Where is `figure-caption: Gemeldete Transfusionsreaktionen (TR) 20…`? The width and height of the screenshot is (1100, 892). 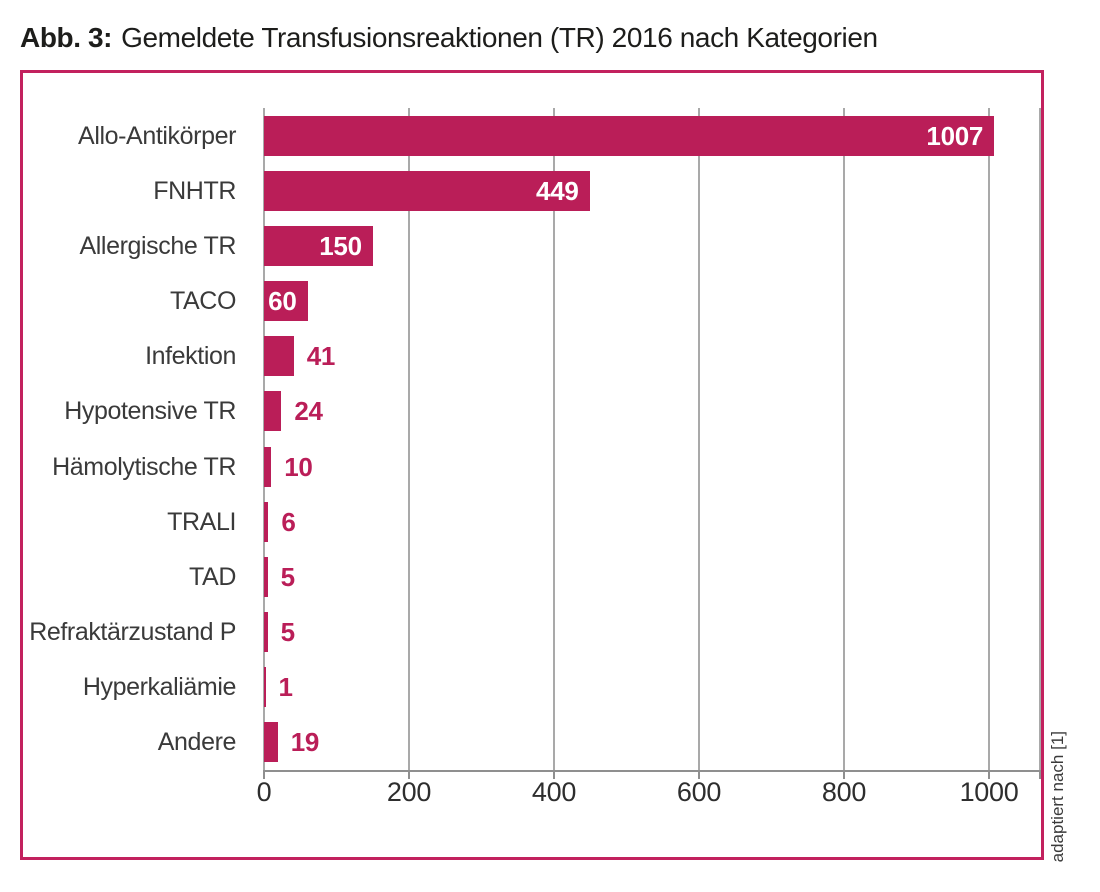 figure-caption: Gemeldete Transfusionsreaktionen (TR) 20… is located at coordinates (499, 37).